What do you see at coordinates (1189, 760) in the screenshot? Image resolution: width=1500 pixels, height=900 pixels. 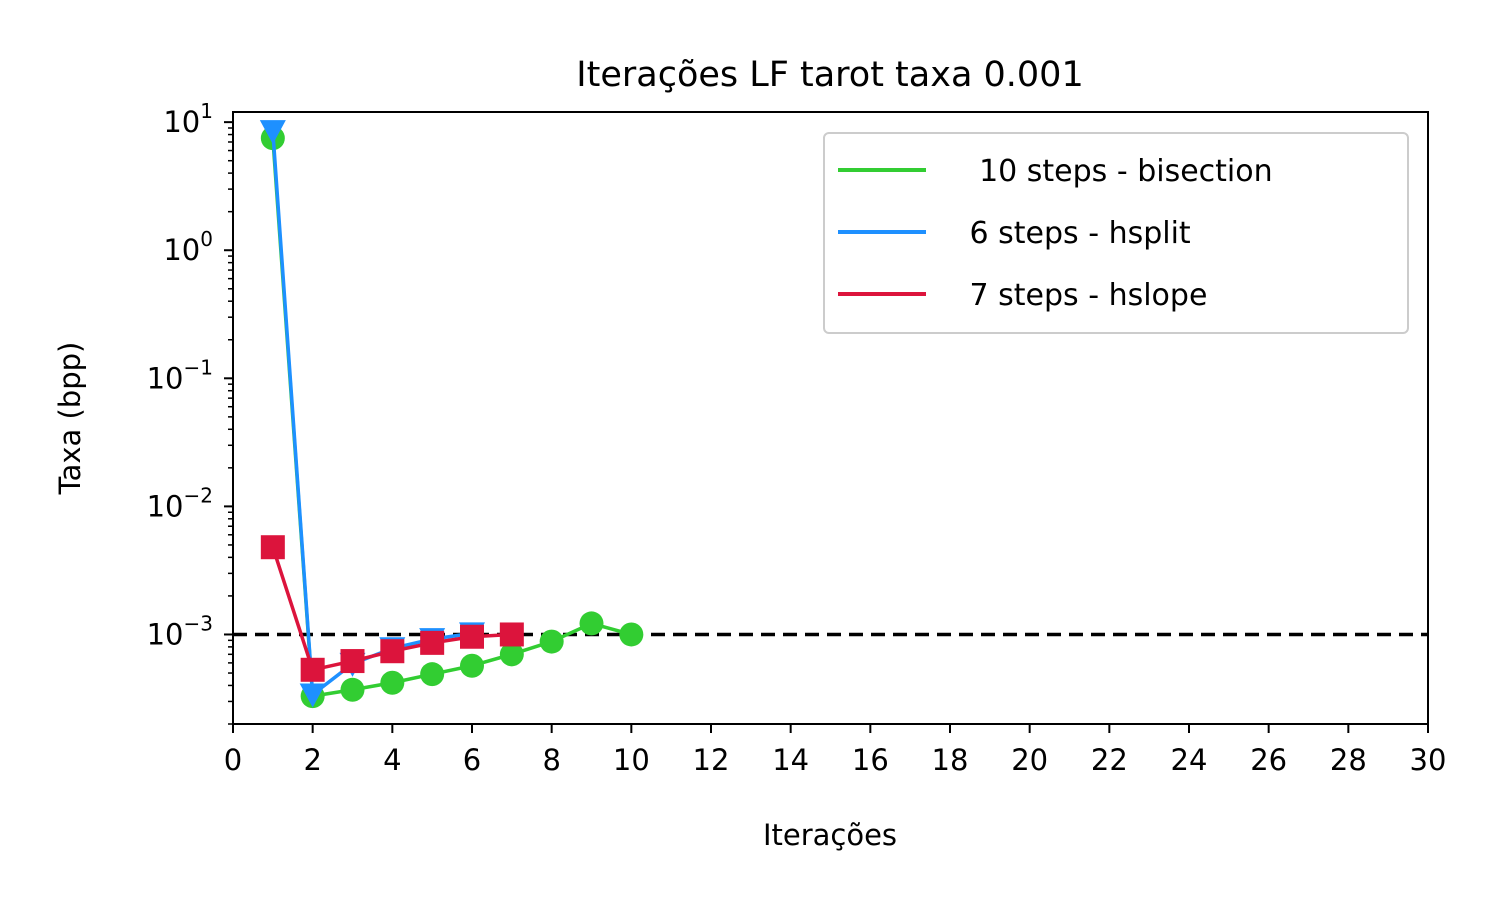 I see `x-tick-label: 24` at bounding box center [1189, 760].